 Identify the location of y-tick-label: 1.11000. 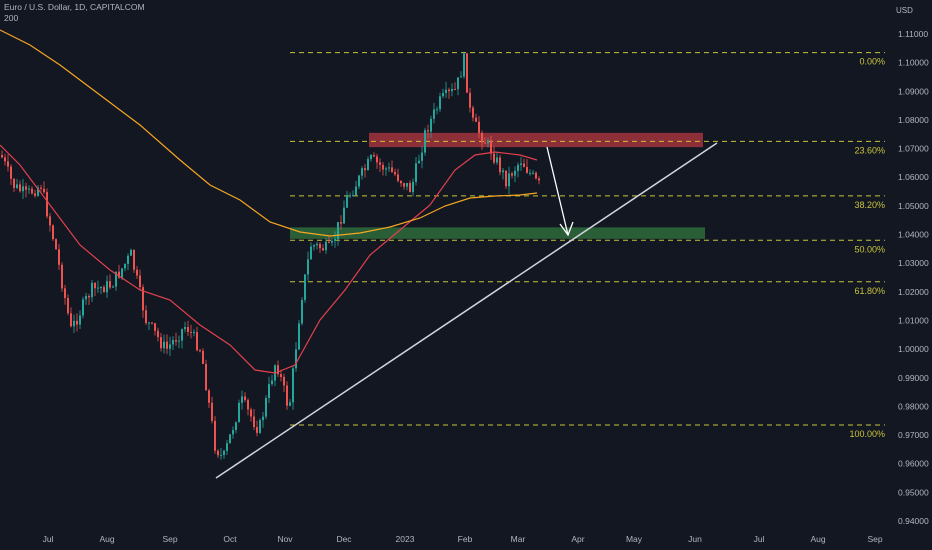
(913, 34).